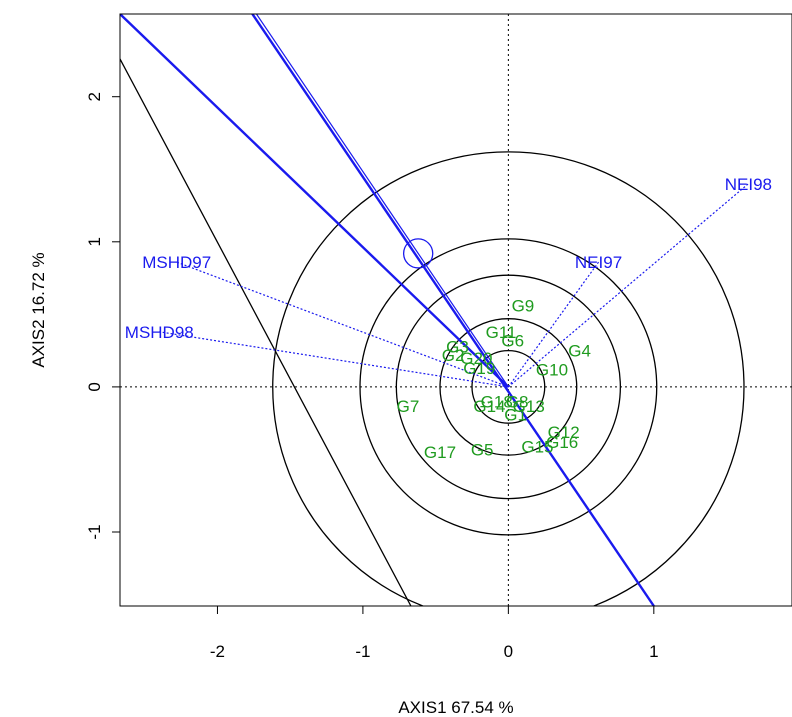 The width and height of the screenshot is (792, 717). I want to click on y-tick-label-4: 2, so click(94, 96).